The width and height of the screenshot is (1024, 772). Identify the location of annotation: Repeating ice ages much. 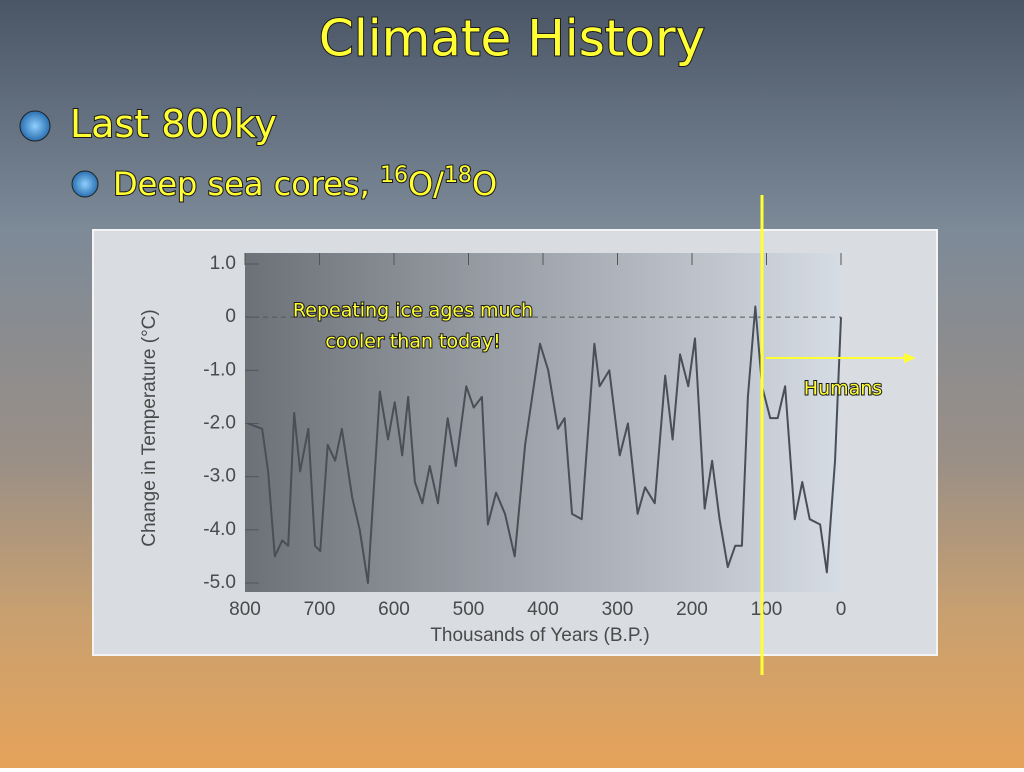
(413, 311).